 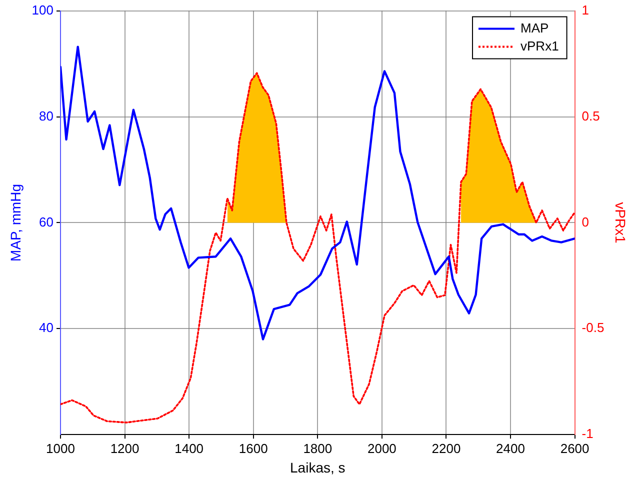 I want to click on x-tick-label: 2200, so click(x=446, y=448).